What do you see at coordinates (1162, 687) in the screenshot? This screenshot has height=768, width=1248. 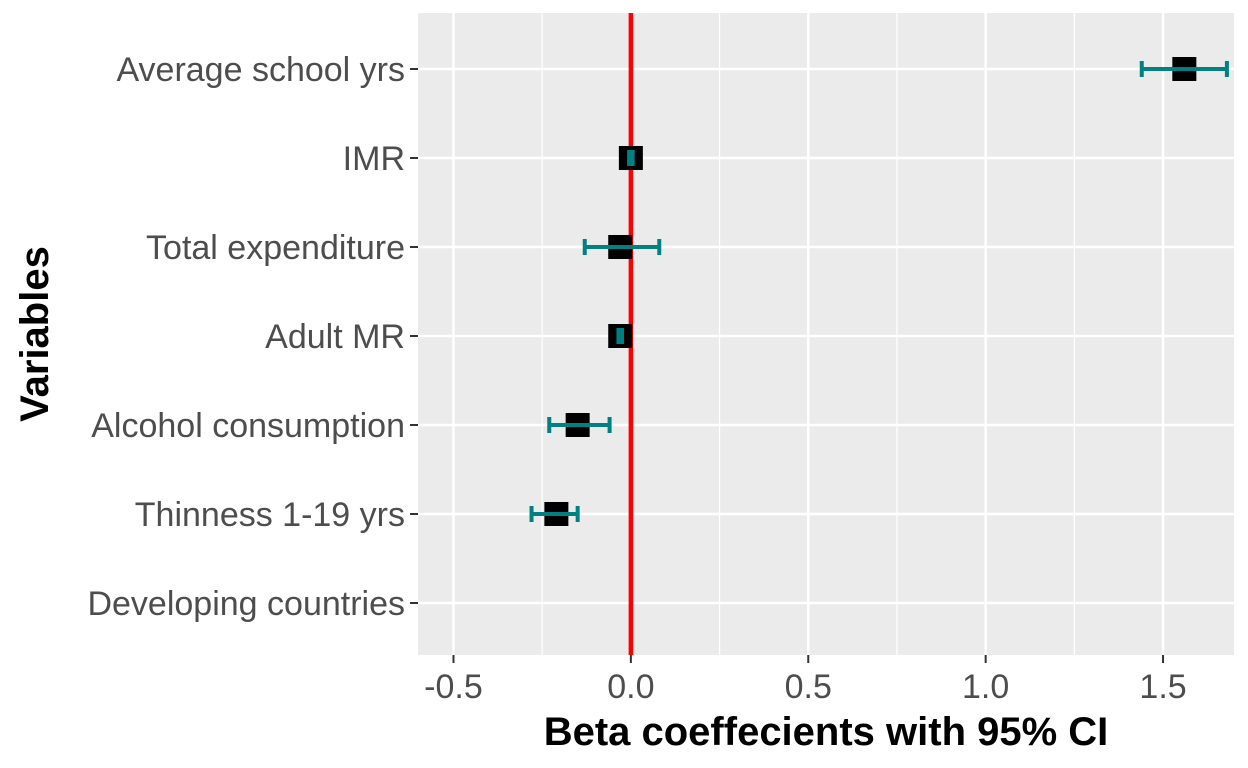 I see `x-tick-label: 1.5` at bounding box center [1162, 687].